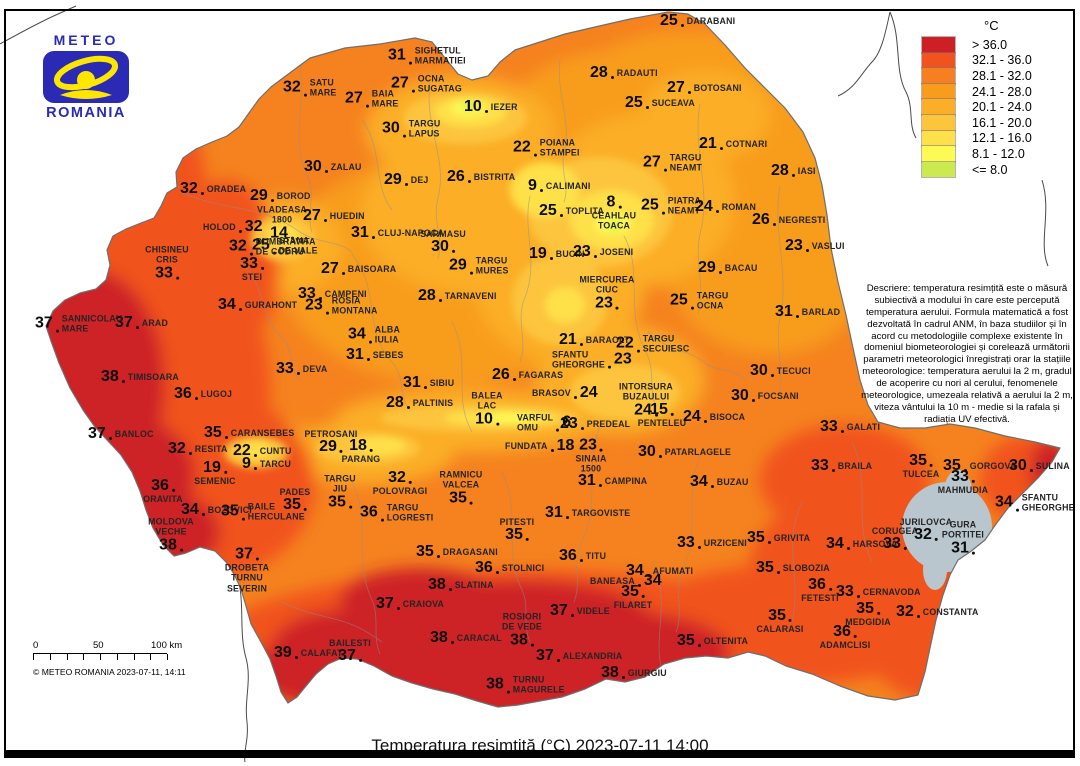 The height and width of the screenshot is (766, 1080). I want to click on station-label: BANLOC, so click(134, 433).